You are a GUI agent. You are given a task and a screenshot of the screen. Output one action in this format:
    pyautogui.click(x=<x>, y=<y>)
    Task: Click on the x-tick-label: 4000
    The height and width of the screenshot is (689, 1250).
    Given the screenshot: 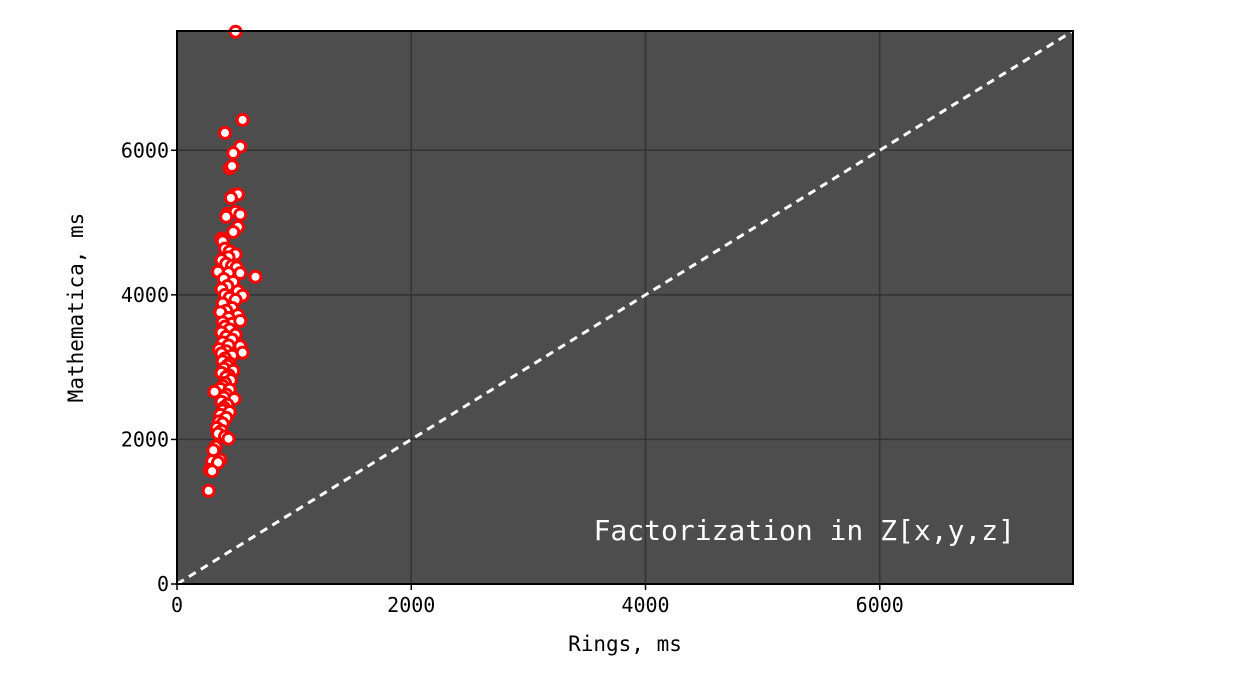 What is the action you would take?
    pyautogui.click(x=645, y=605)
    